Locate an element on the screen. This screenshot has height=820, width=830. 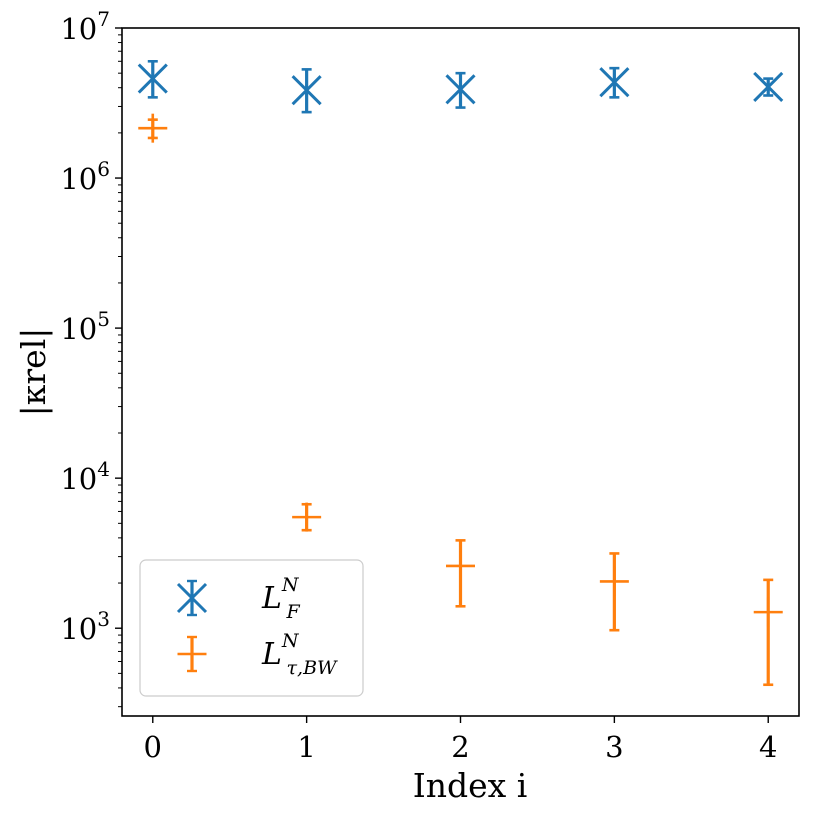
x-axis-ticks: 0 1 2 3 4 is located at coordinates (460, 740).